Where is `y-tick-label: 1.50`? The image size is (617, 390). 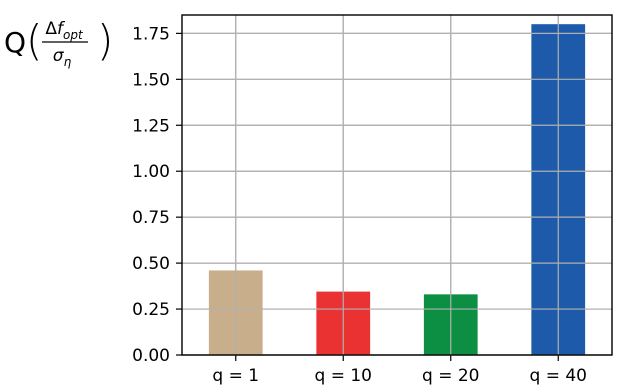 y-tick-label: 1.50 is located at coordinates (151, 80).